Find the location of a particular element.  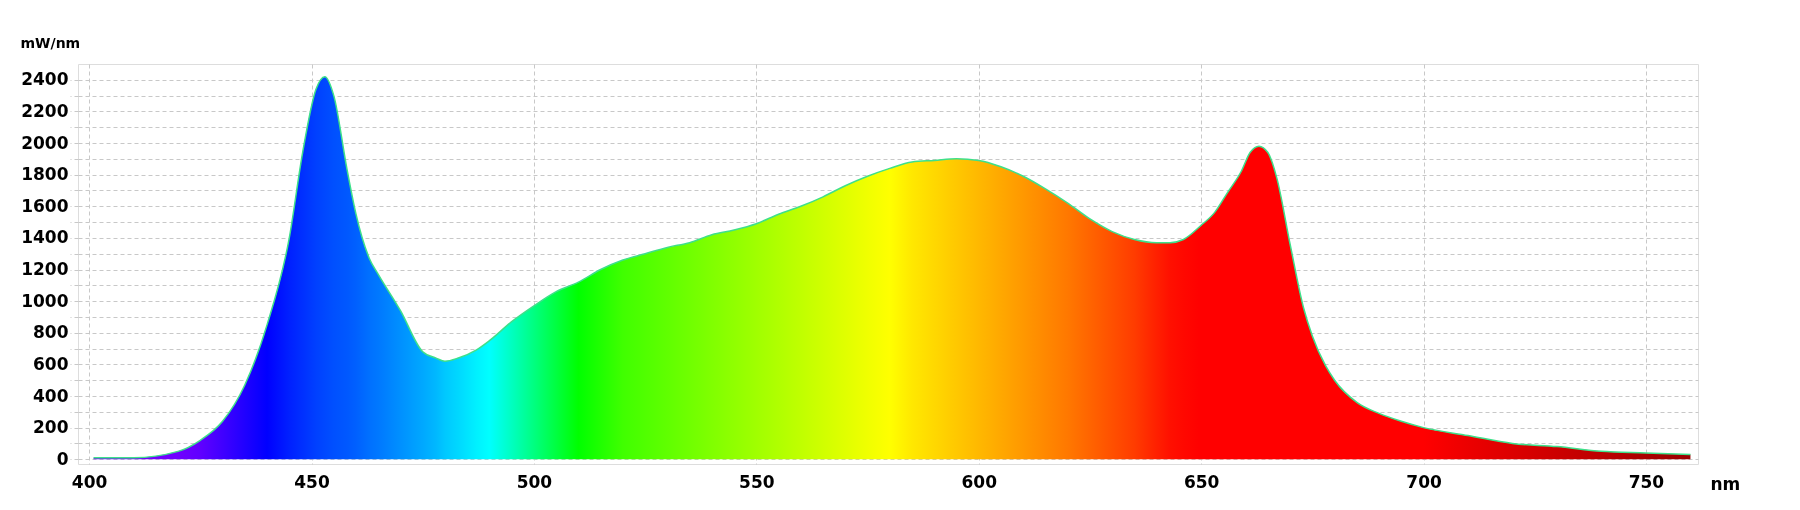

x-tick-label: 650 is located at coordinates (1201, 481).